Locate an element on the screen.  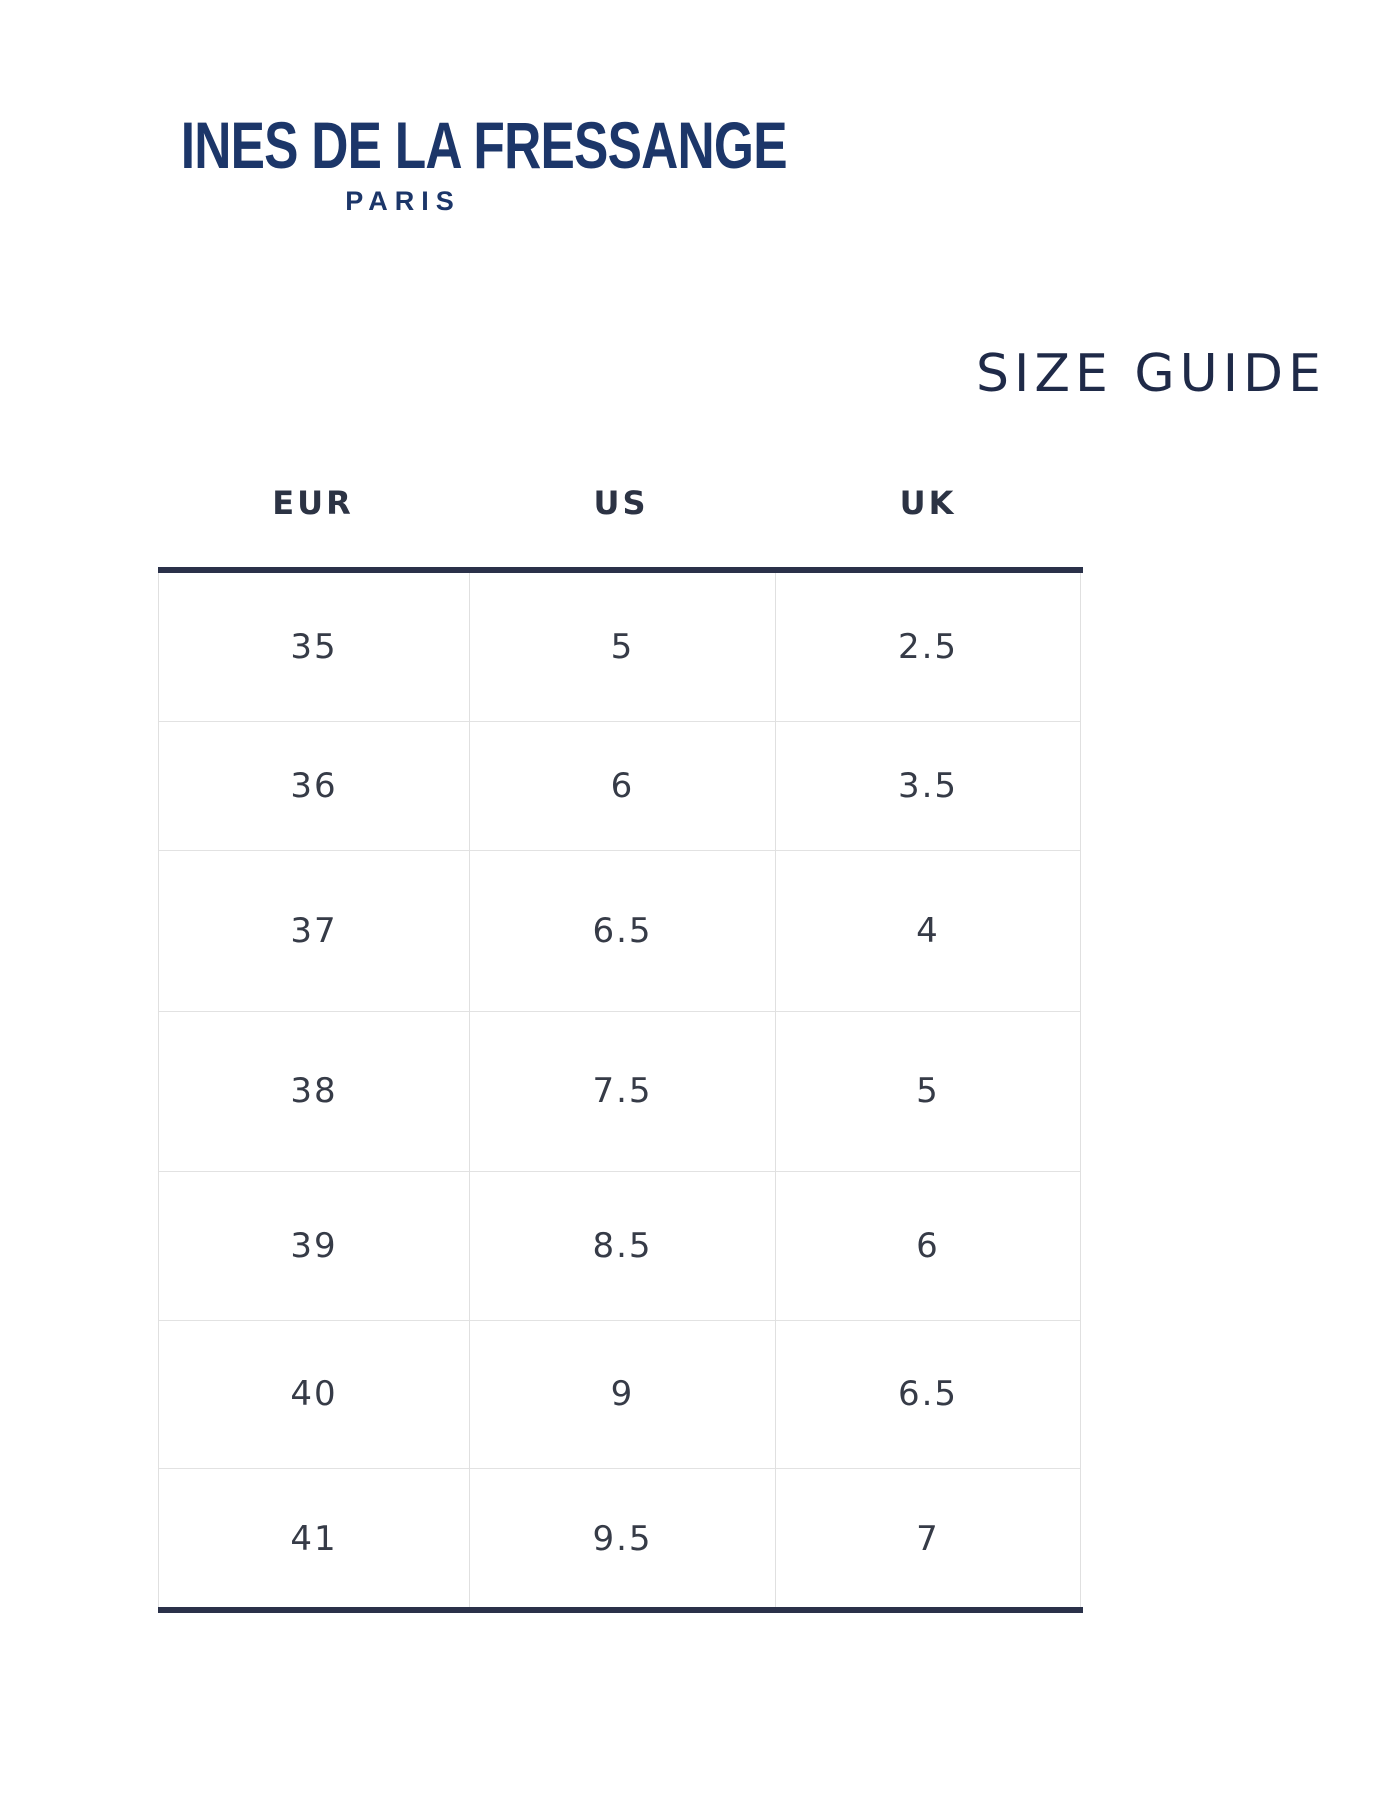
us-cell: 5 is located at coordinates (623, 647).